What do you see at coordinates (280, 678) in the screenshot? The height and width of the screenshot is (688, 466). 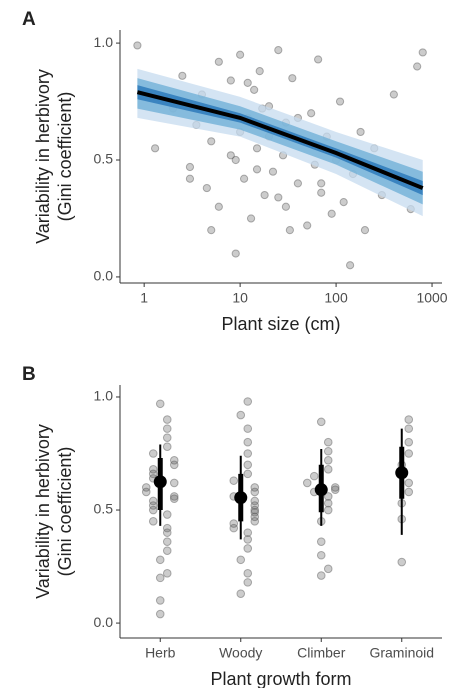 I see `x-axis-label: Plant growth form` at bounding box center [280, 678].